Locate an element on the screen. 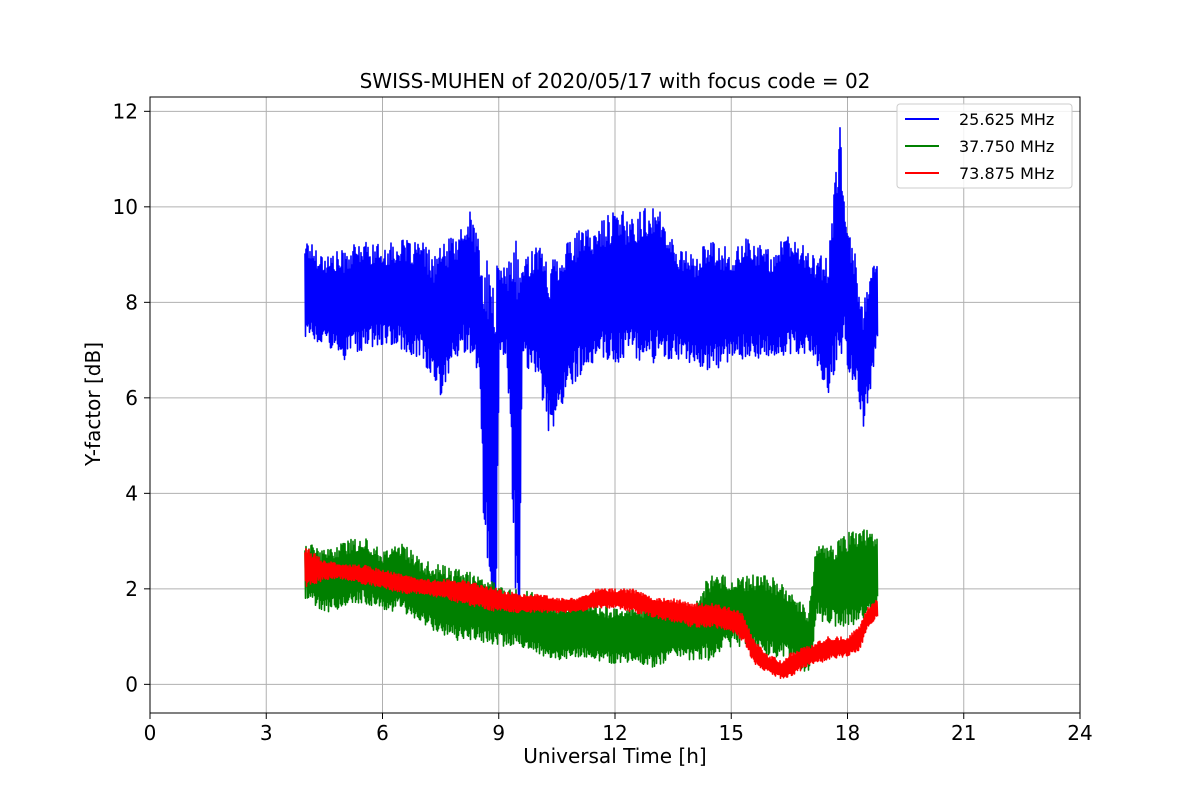 Image resolution: width=1200 pixels, height=800 pixels. legend-label: 37.750 MHz is located at coordinates (1006, 146).